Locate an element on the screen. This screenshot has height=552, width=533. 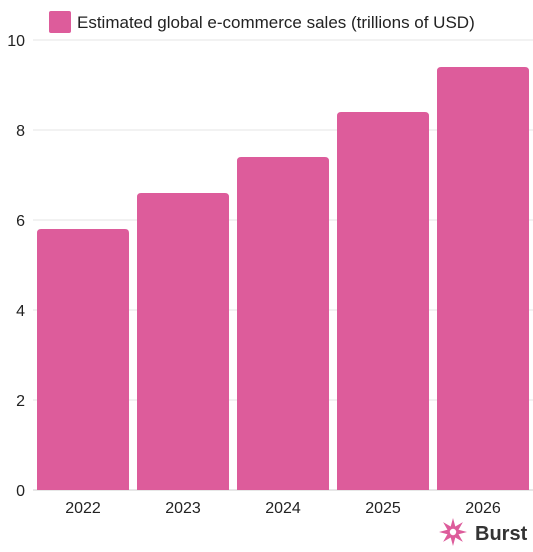
bar-2026 is located at coordinates (483, 278).